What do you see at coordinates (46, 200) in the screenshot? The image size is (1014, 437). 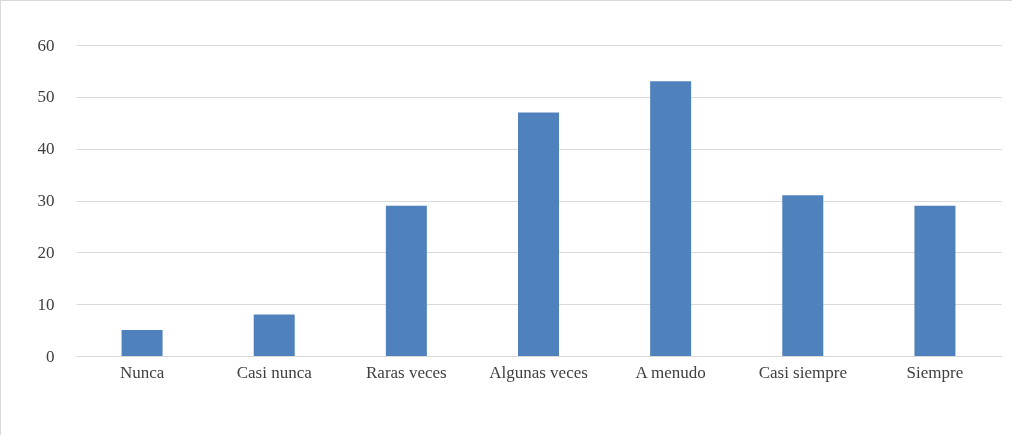 I see `y-tick-label: 30` at bounding box center [46, 200].